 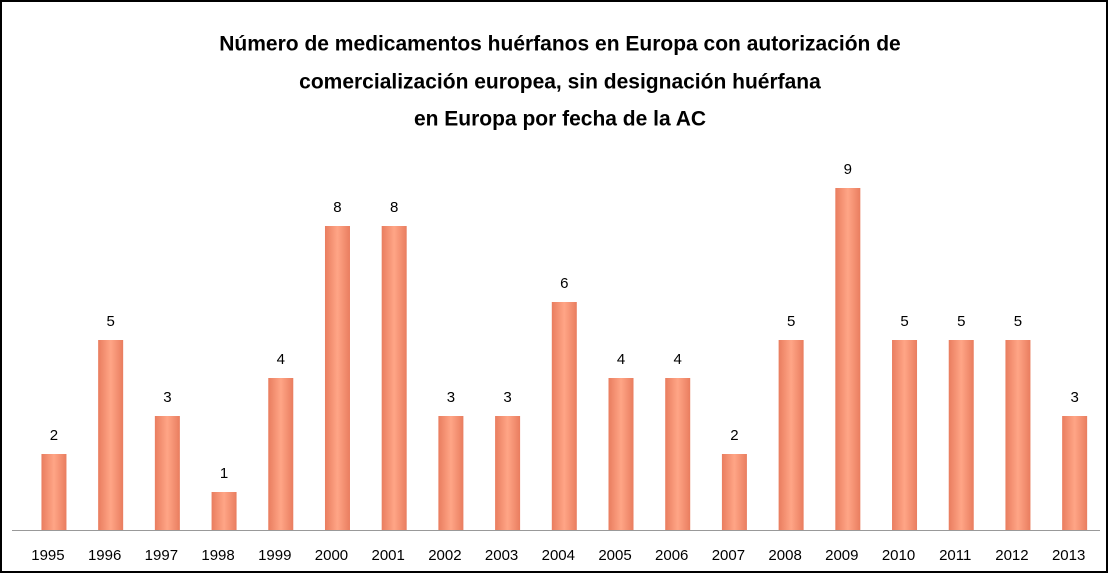 What do you see at coordinates (217, 555) in the screenshot?
I see `x-tick-label: 1998` at bounding box center [217, 555].